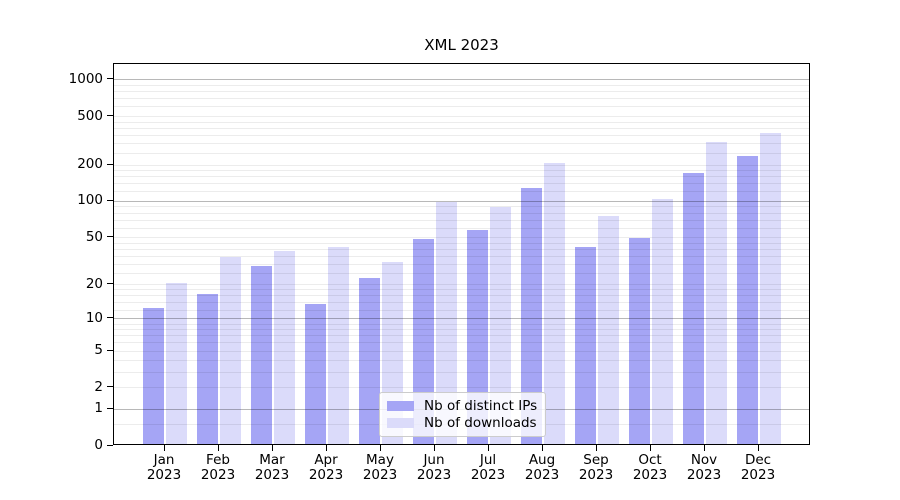 The height and width of the screenshot is (500, 900). What do you see at coordinates (326, 460) in the screenshot?
I see `x-tick-month: Apr` at bounding box center [326, 460].